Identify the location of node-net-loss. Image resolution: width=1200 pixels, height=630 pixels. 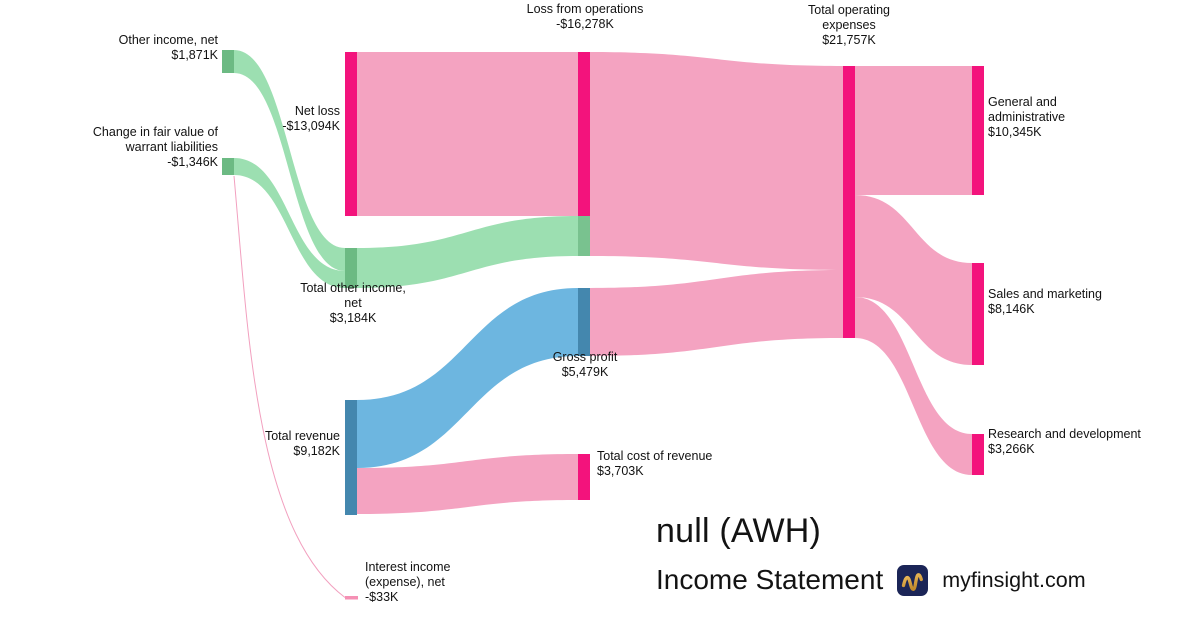
(351, 134).